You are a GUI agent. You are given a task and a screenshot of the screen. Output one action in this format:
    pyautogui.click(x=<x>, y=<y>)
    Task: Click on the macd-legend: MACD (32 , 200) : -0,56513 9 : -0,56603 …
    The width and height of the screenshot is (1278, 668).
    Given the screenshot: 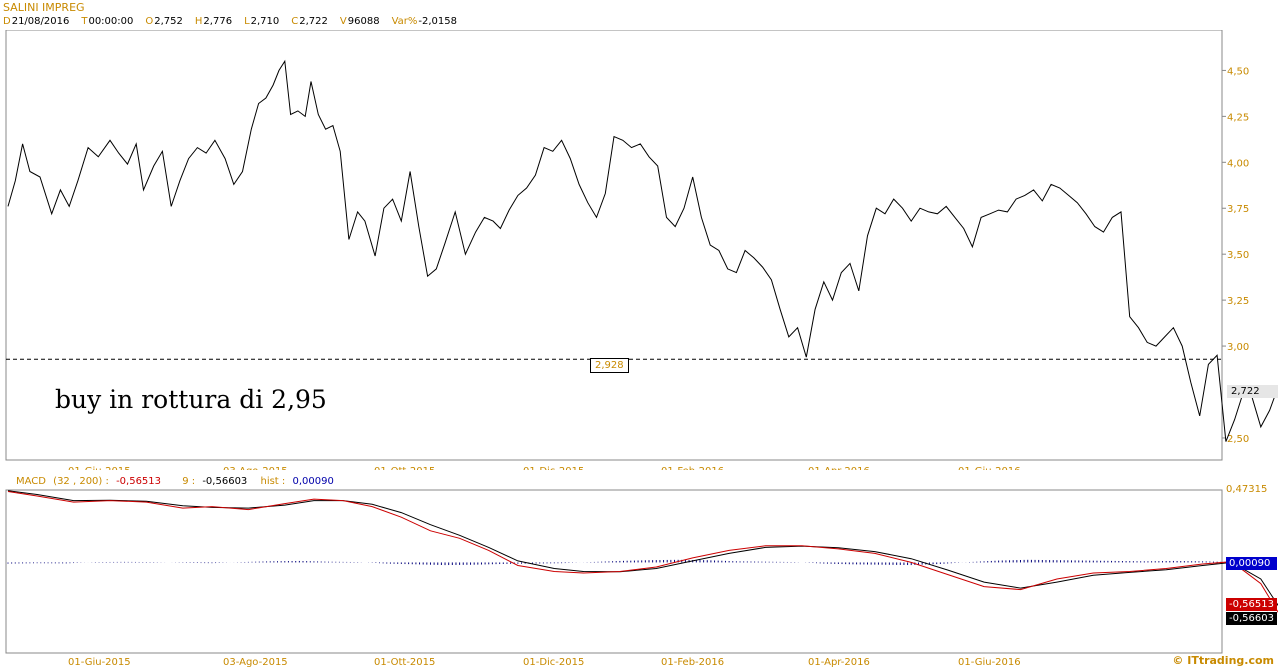 What is the action you would take?
    pyautogui.click(x=177, y=481)
    